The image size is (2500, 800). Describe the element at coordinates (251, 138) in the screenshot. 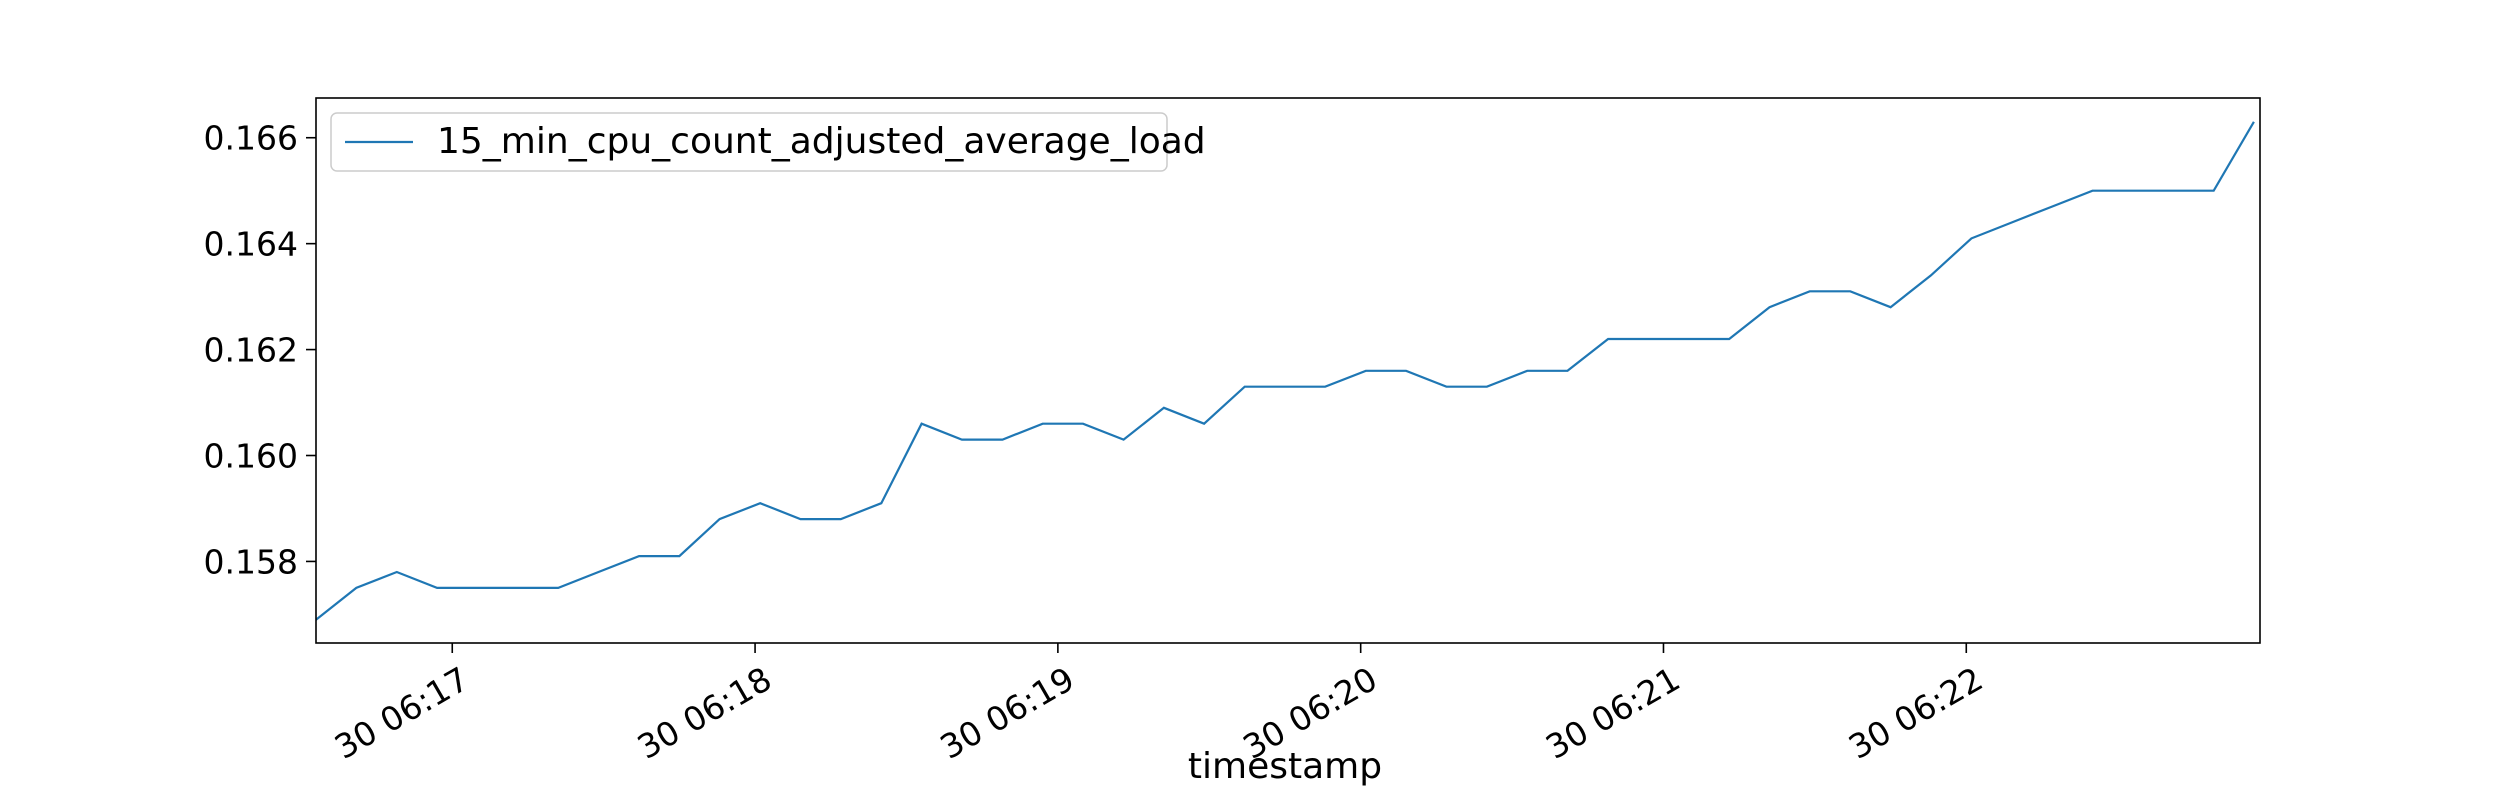

I see `y-tick-label: 0.166` at that location.